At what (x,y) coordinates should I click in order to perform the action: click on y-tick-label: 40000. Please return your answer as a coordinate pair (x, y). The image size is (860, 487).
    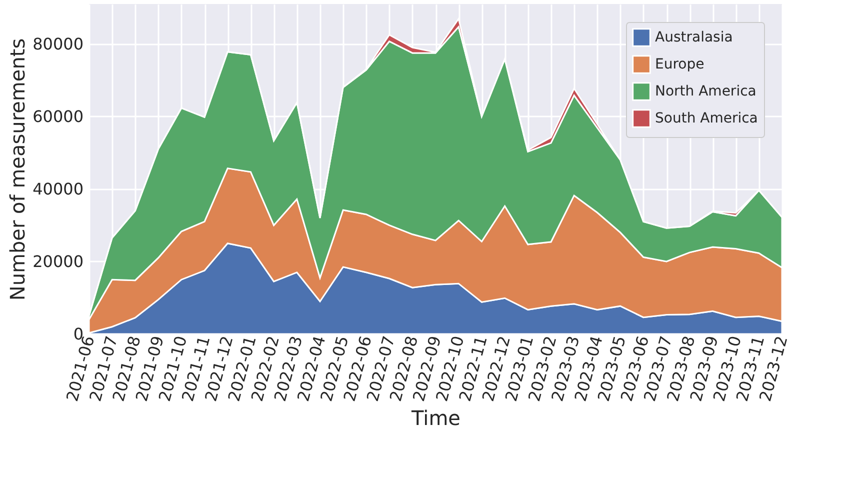
    Looking at the image, I should click on (58, 188).